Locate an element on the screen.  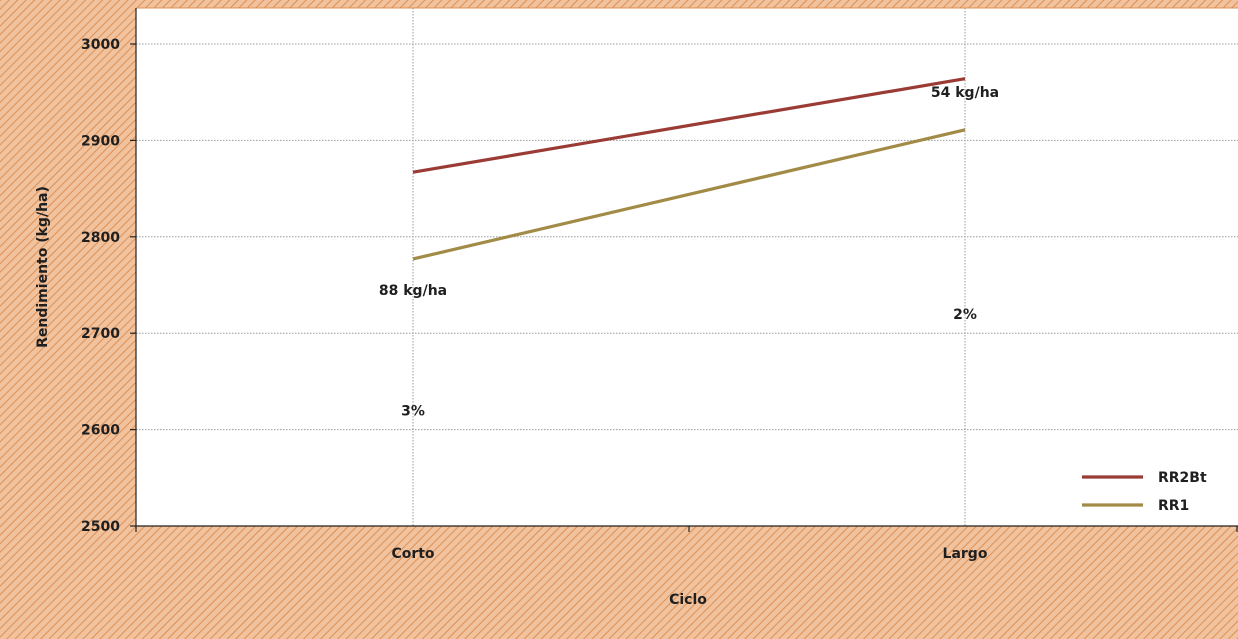
annotation-label: 3% is located at coordinates (413, 411).